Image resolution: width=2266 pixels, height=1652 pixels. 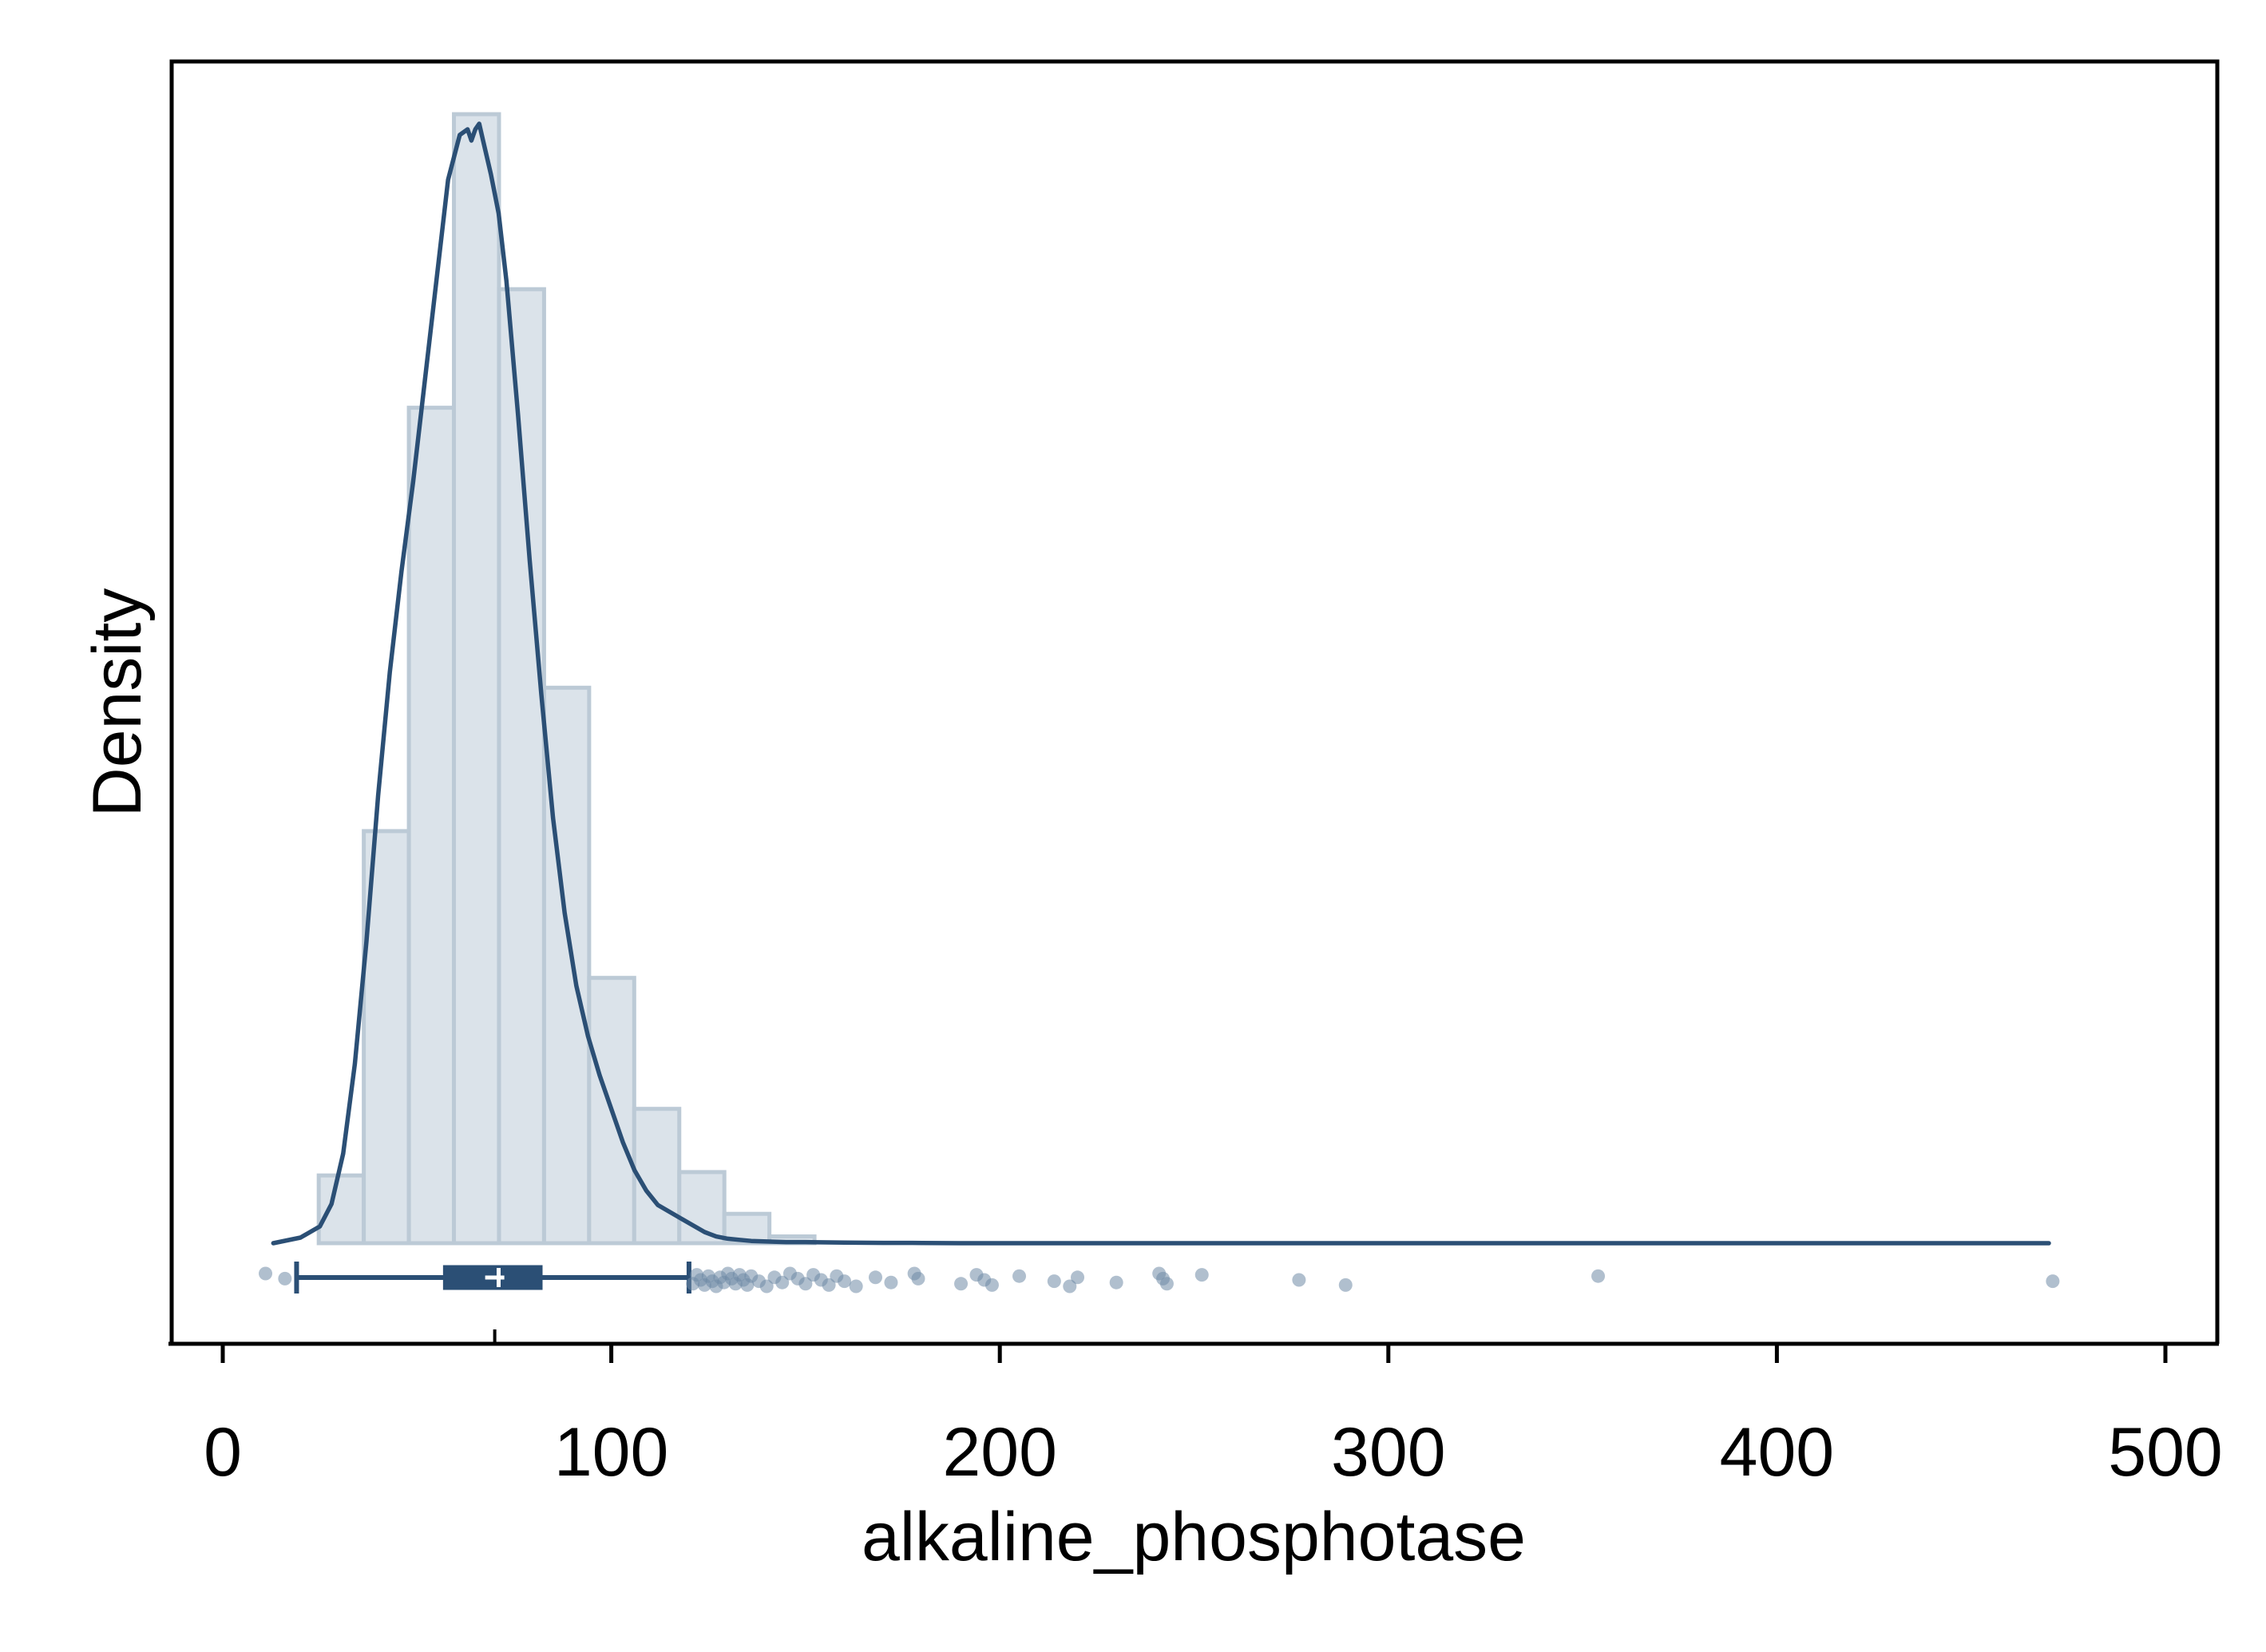 I want to click on x-tick-label: 0, so click(x=223, y=1452).